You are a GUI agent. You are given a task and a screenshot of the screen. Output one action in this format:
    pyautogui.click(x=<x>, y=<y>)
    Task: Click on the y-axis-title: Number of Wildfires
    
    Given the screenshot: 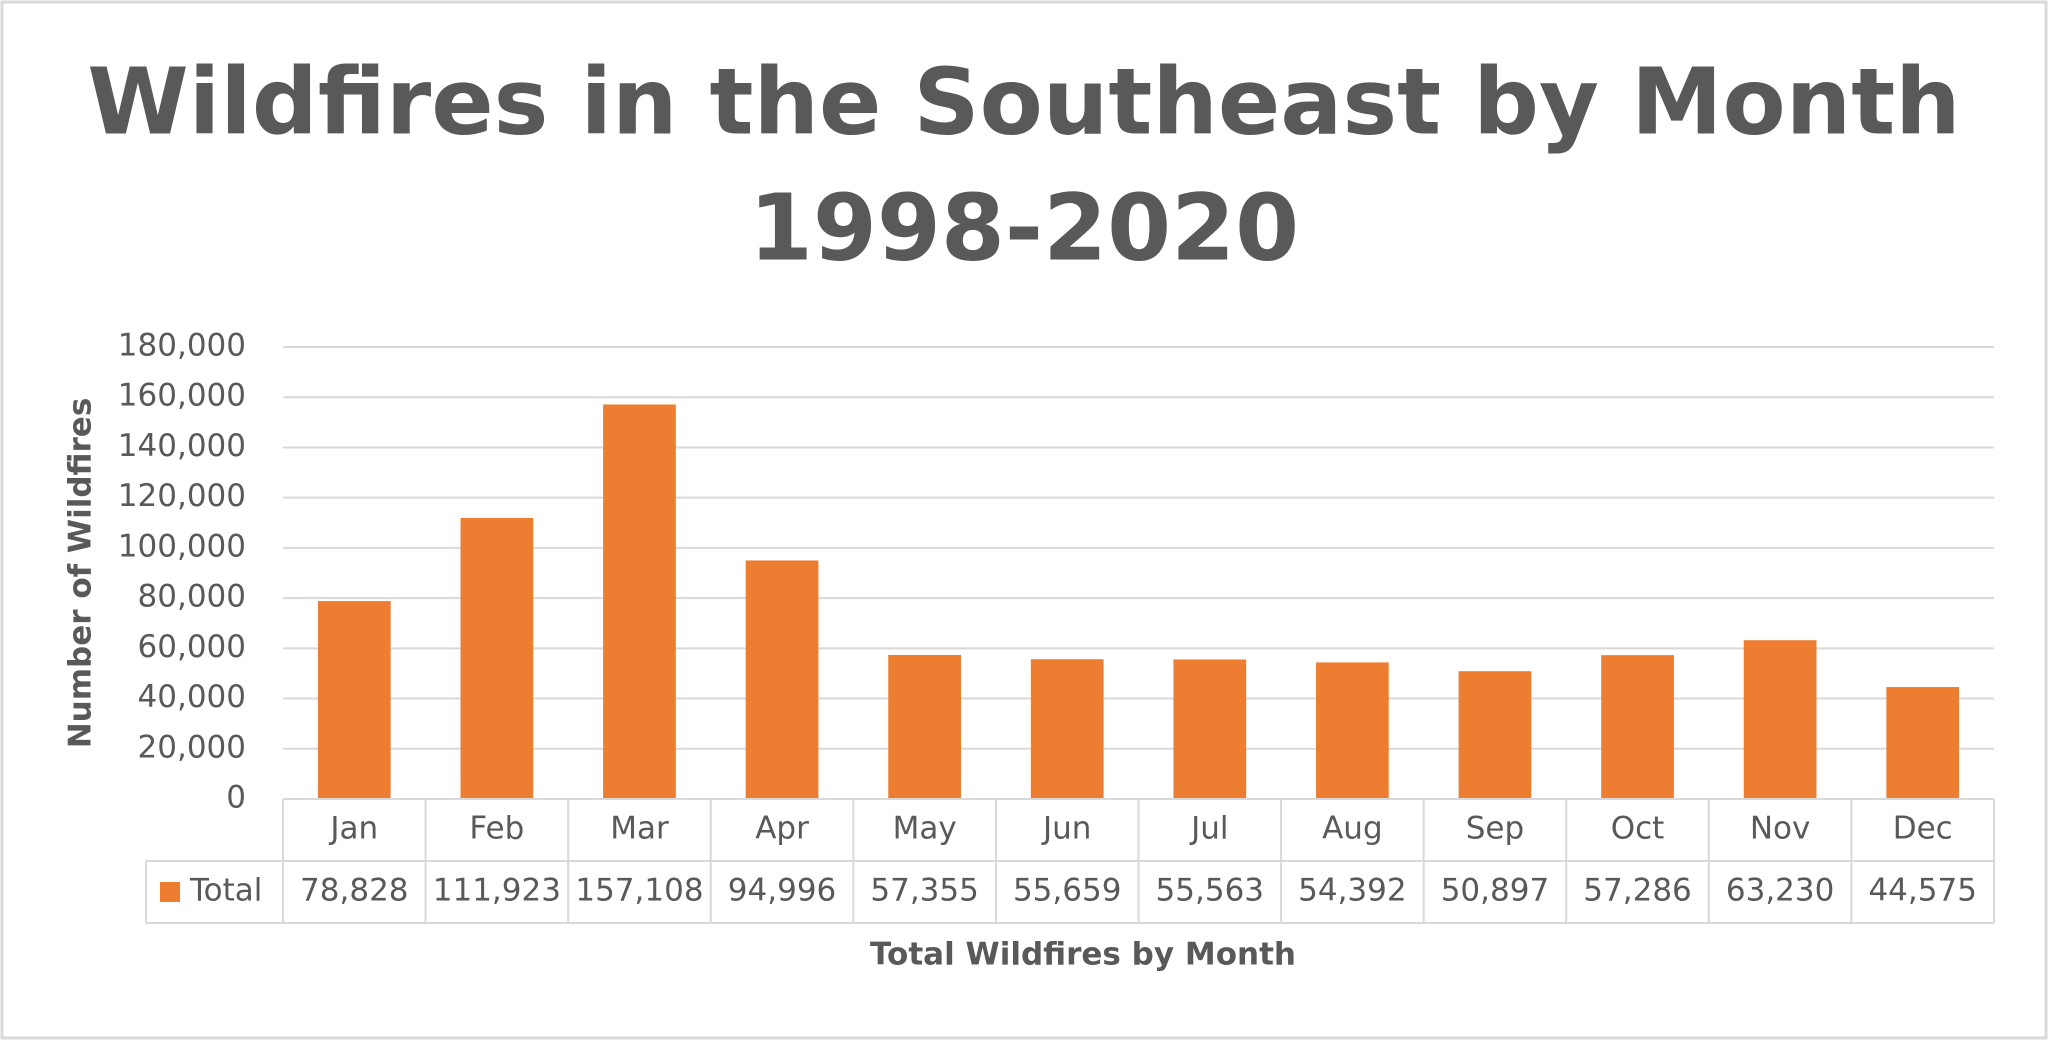 What is the action you would take?
    pyautogui.click(x=81, y=573)
    